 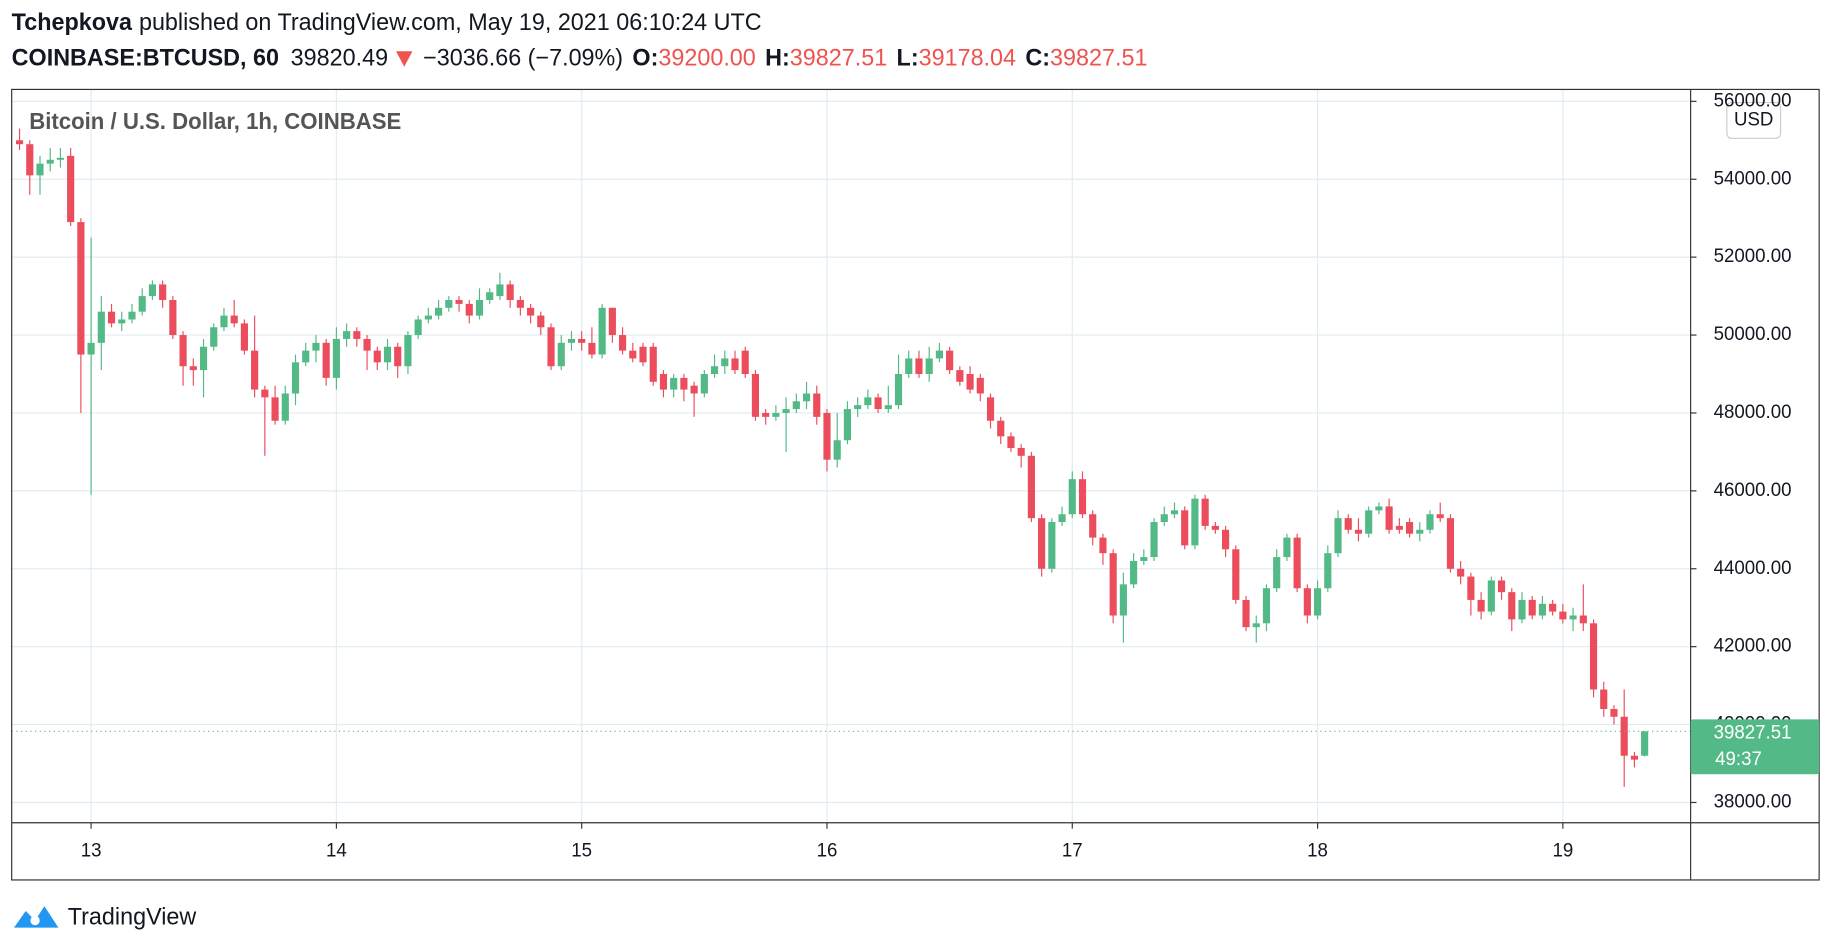 I want to click on y-tick-label: 56000.00, so click(x=1753, y=100).